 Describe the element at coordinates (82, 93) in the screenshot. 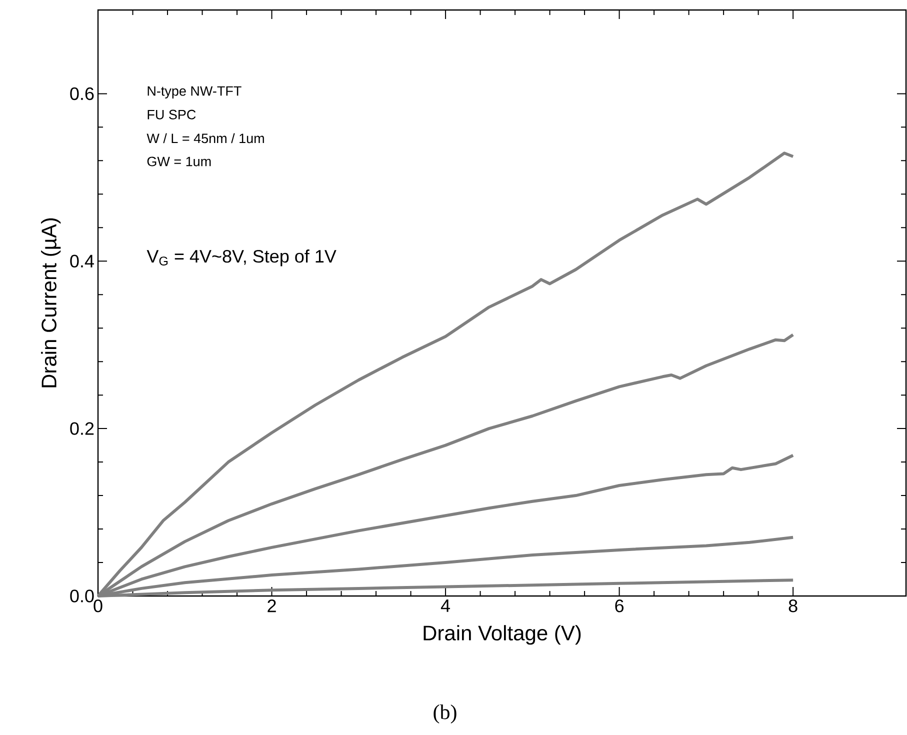

I see `y-tick-label: 0.6` at that location.